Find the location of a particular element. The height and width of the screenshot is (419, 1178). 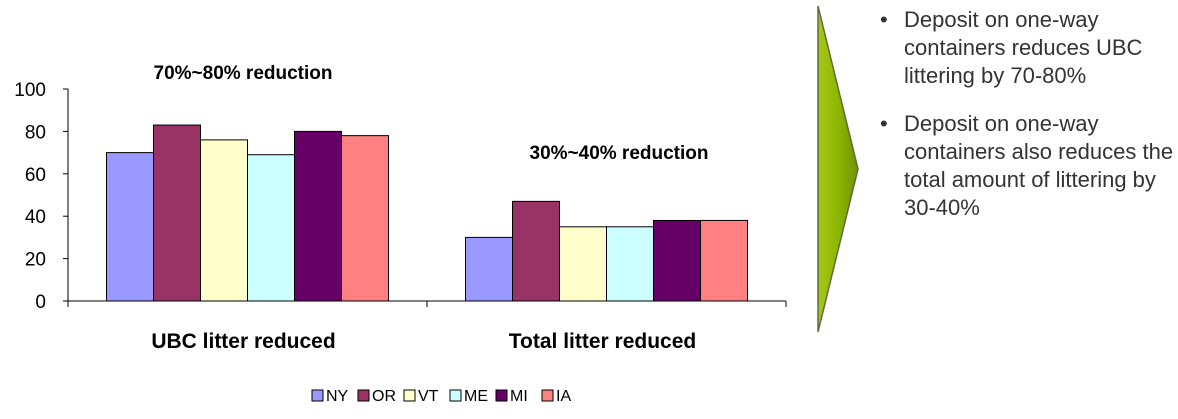

y-tick-label: 40 is located at coordinates (35, 217).